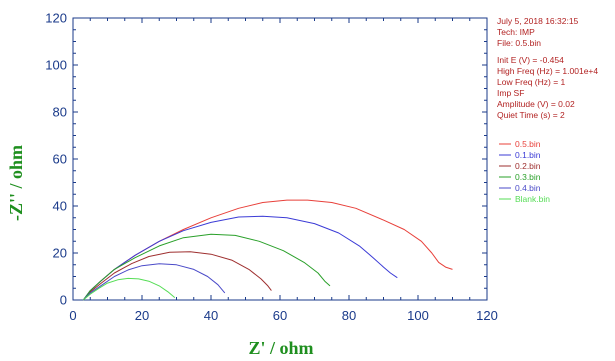 This screenshot has width=615, height=361. Describe the element at coordinates (528, 188) in the screenshot. I see `legend-label: 0.4.bin` at that location.